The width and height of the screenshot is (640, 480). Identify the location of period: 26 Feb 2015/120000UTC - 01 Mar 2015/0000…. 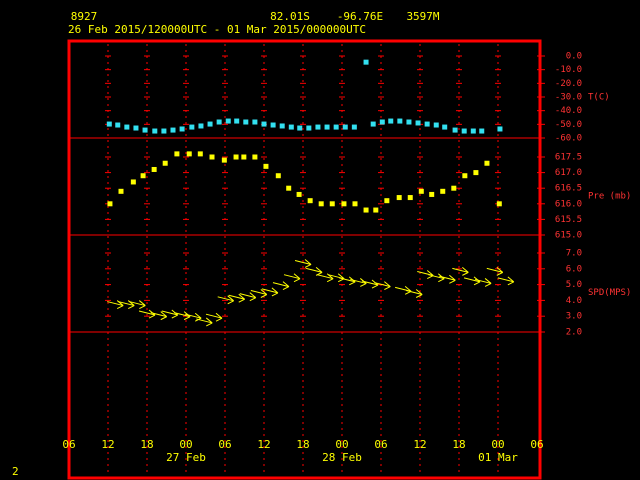
(217, 29).